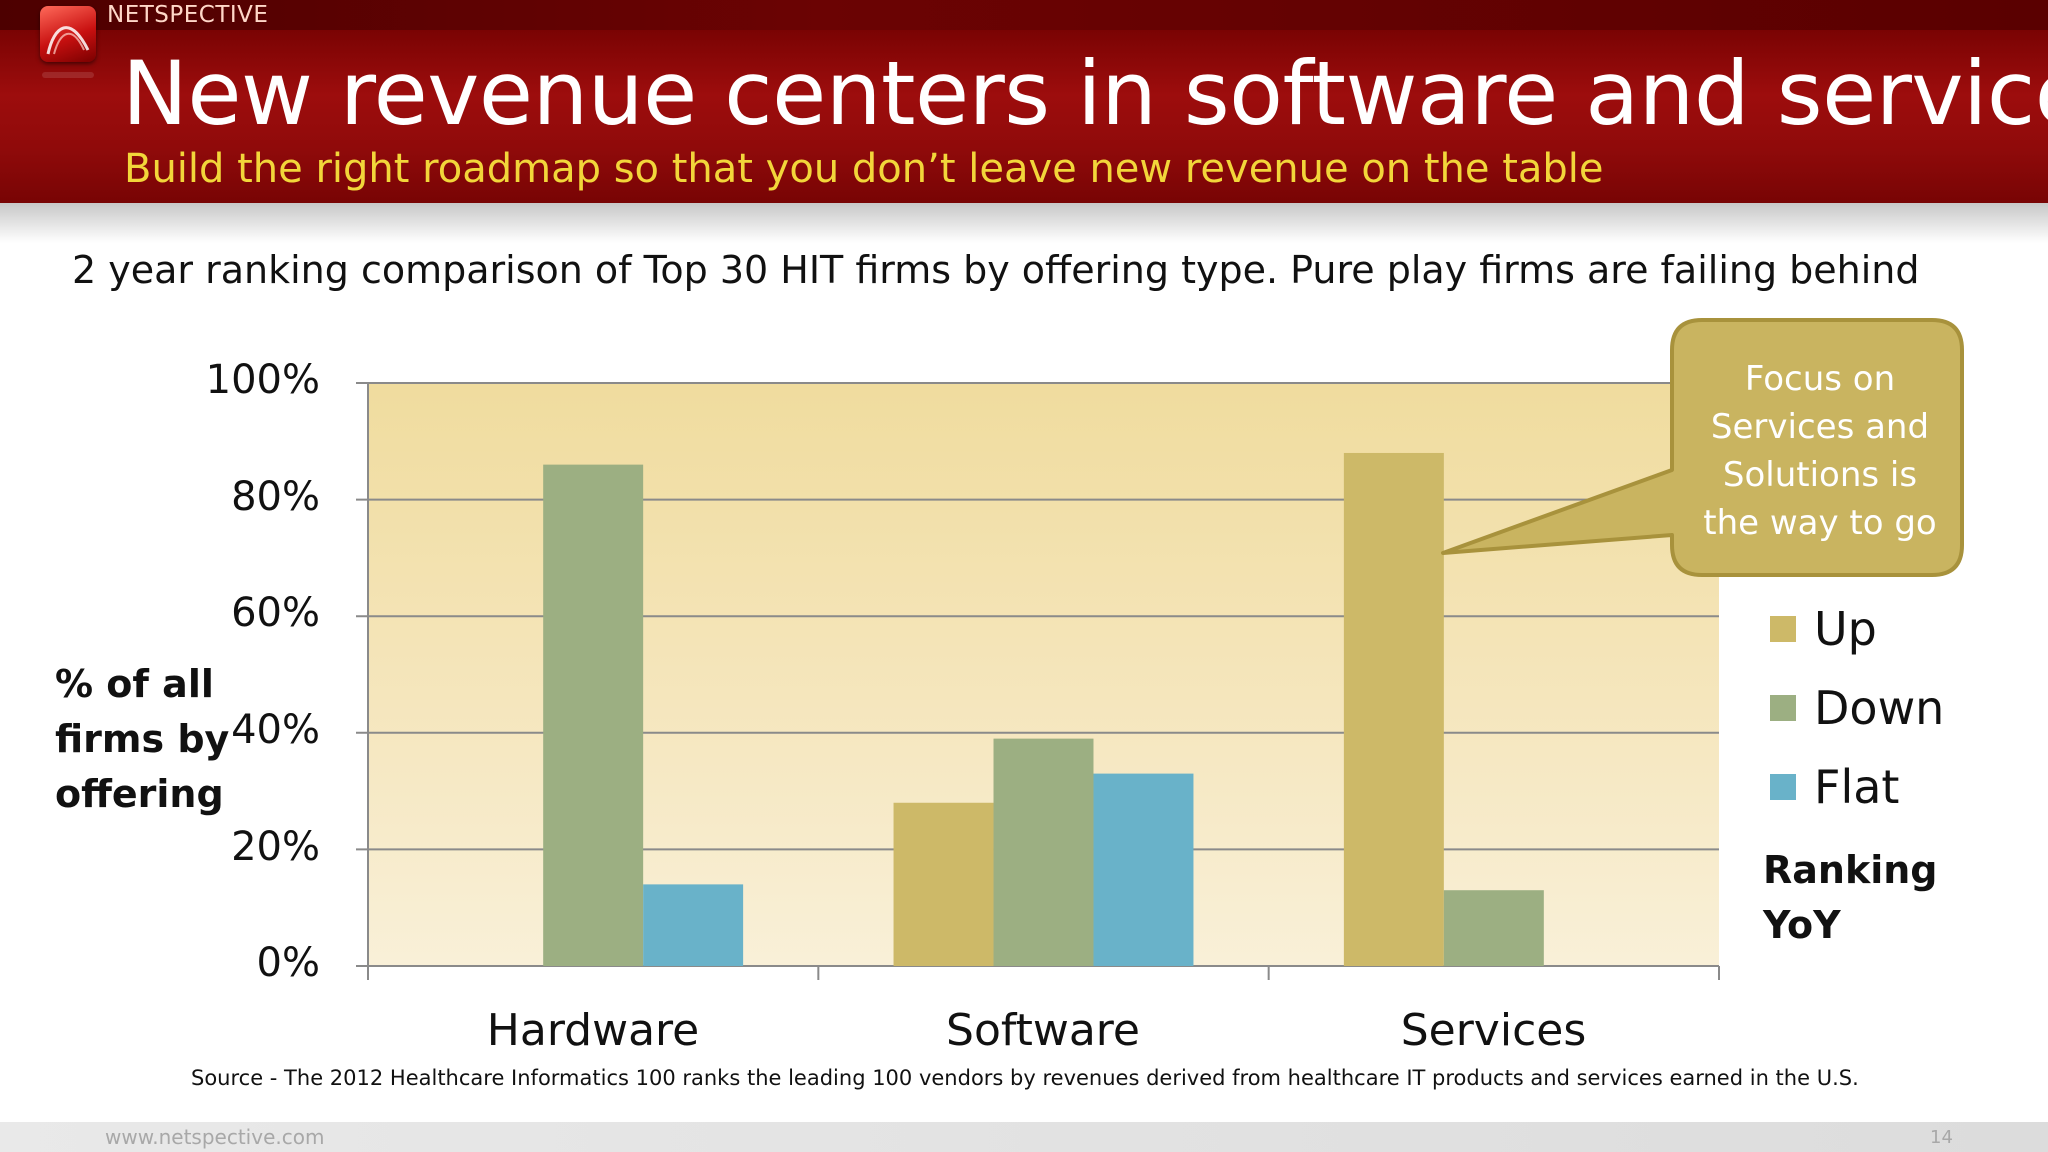  I want to click on legend-title: Ranking YoY, so click(1850, 897).